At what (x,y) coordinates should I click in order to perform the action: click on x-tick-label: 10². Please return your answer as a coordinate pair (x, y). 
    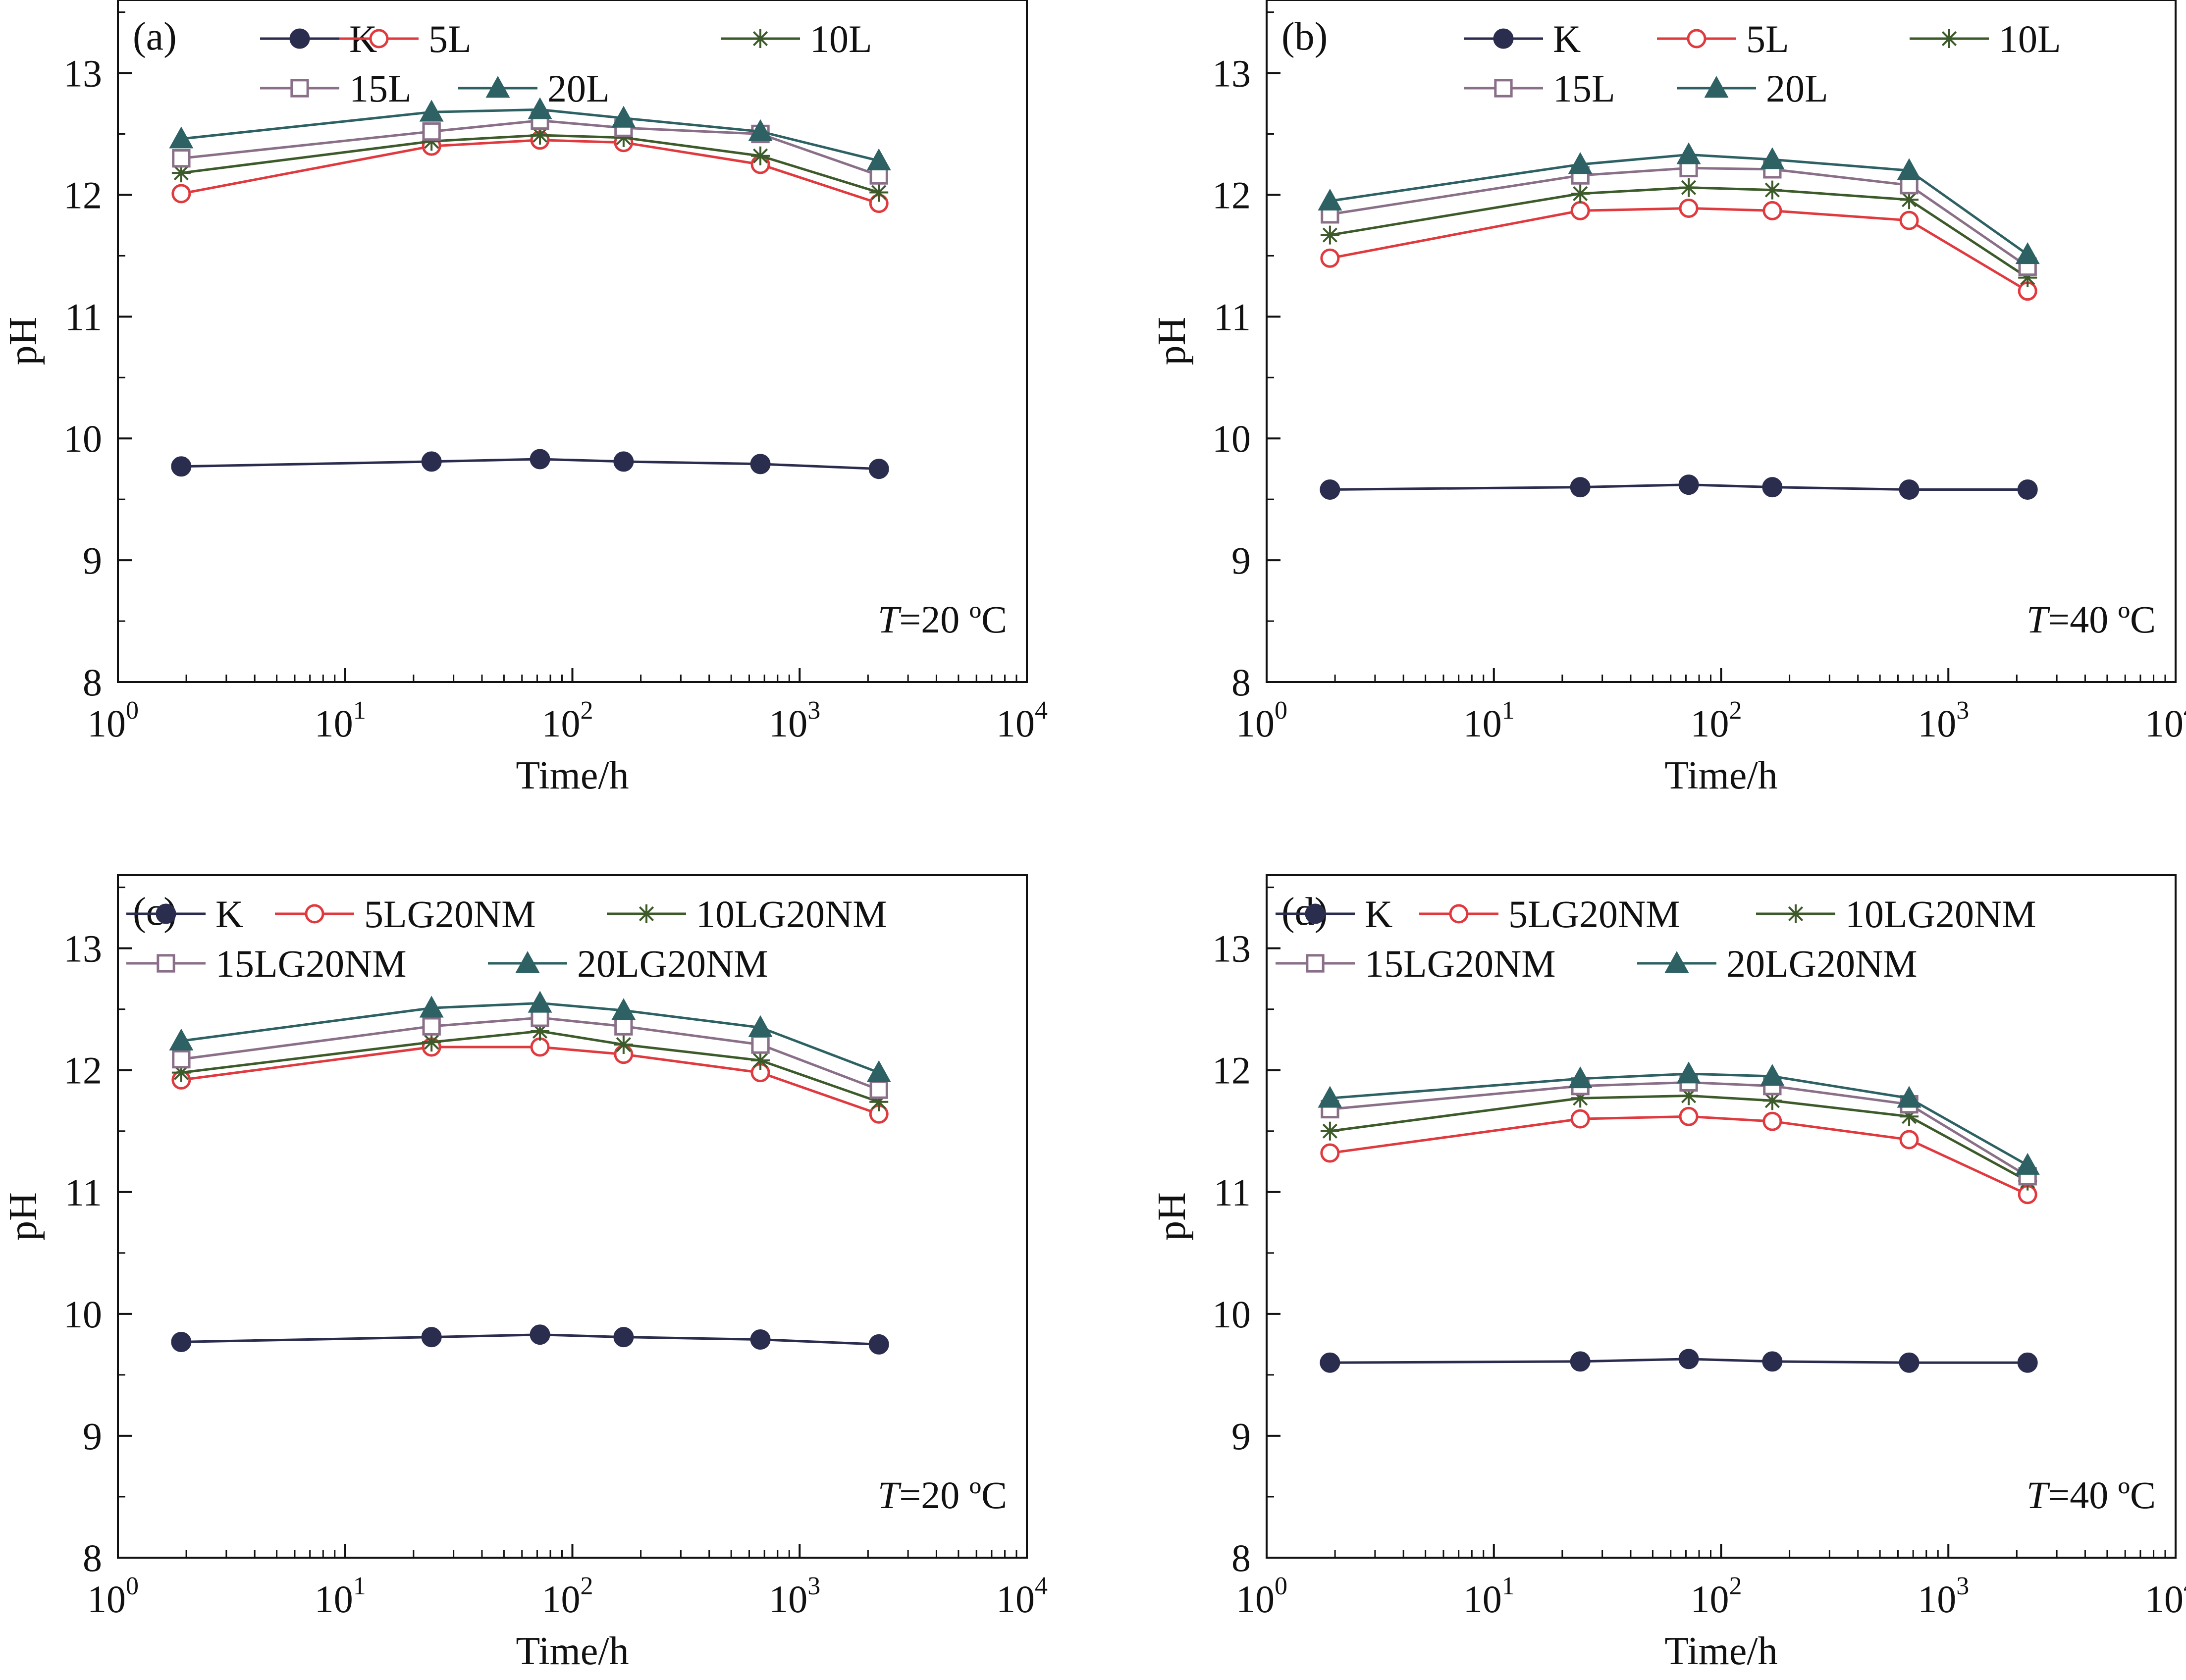
    Looking at the image, I should click on (568, 1596).